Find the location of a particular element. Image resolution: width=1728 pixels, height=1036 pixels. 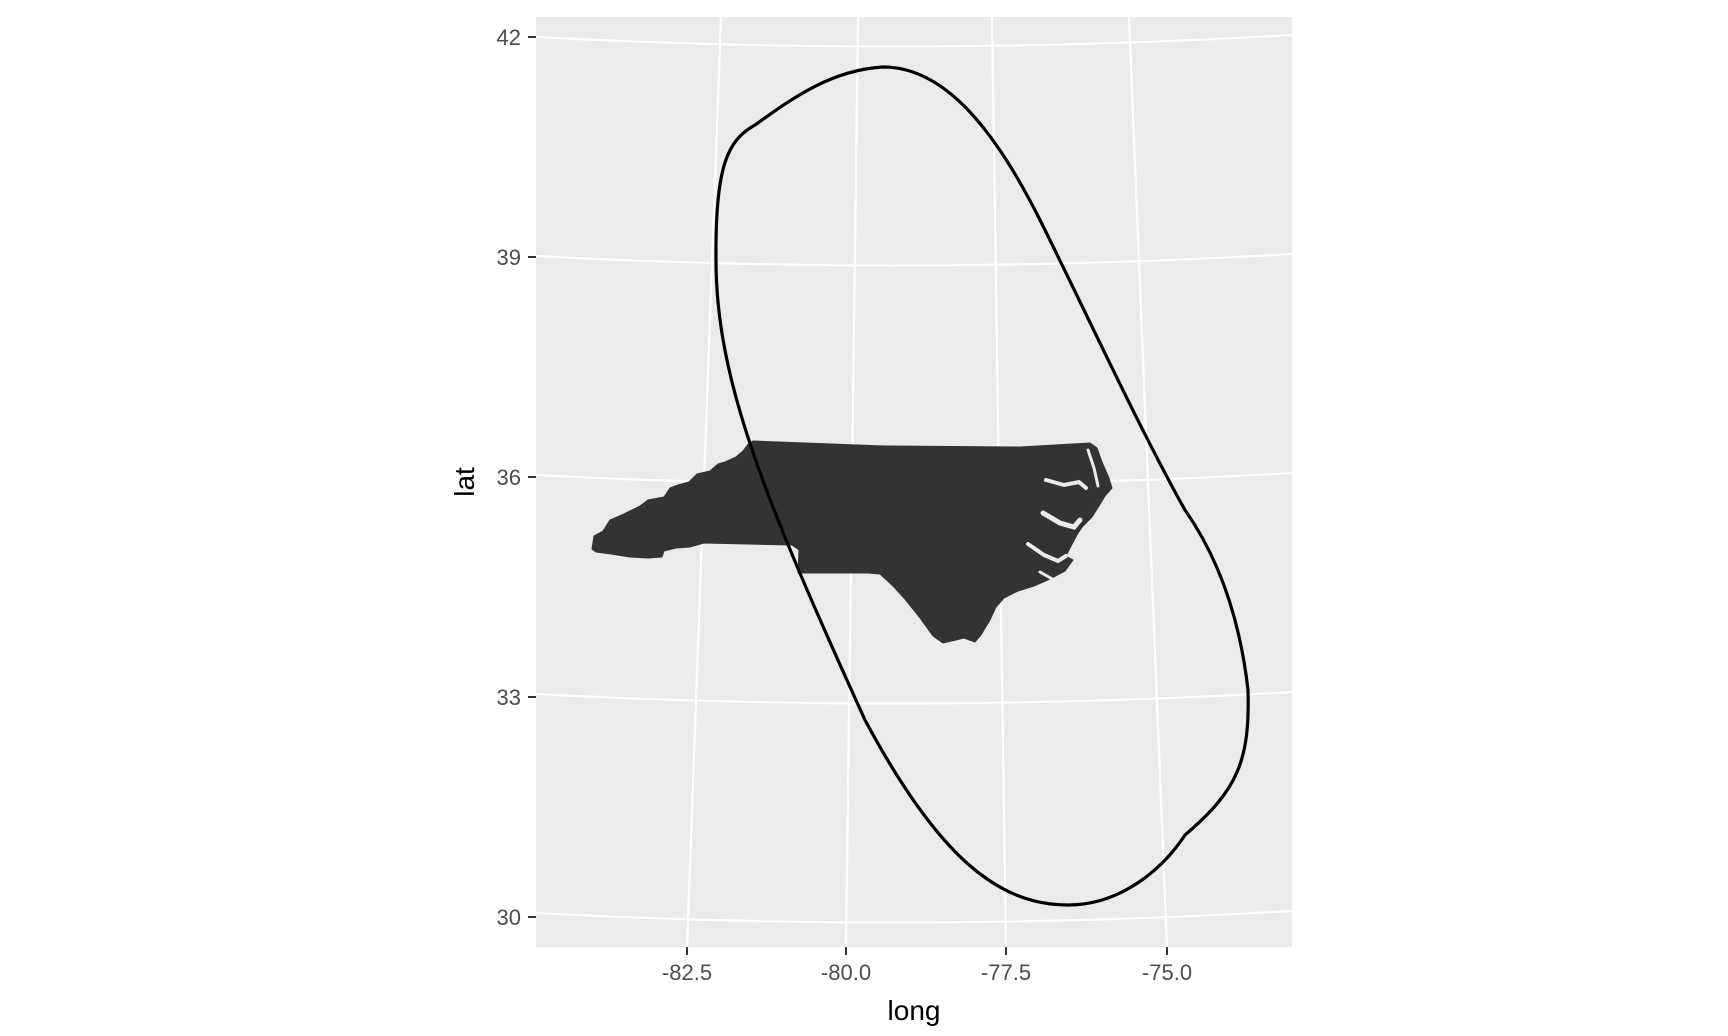

x-tick-label: -77.5 is located at coordinates (1006, 972).